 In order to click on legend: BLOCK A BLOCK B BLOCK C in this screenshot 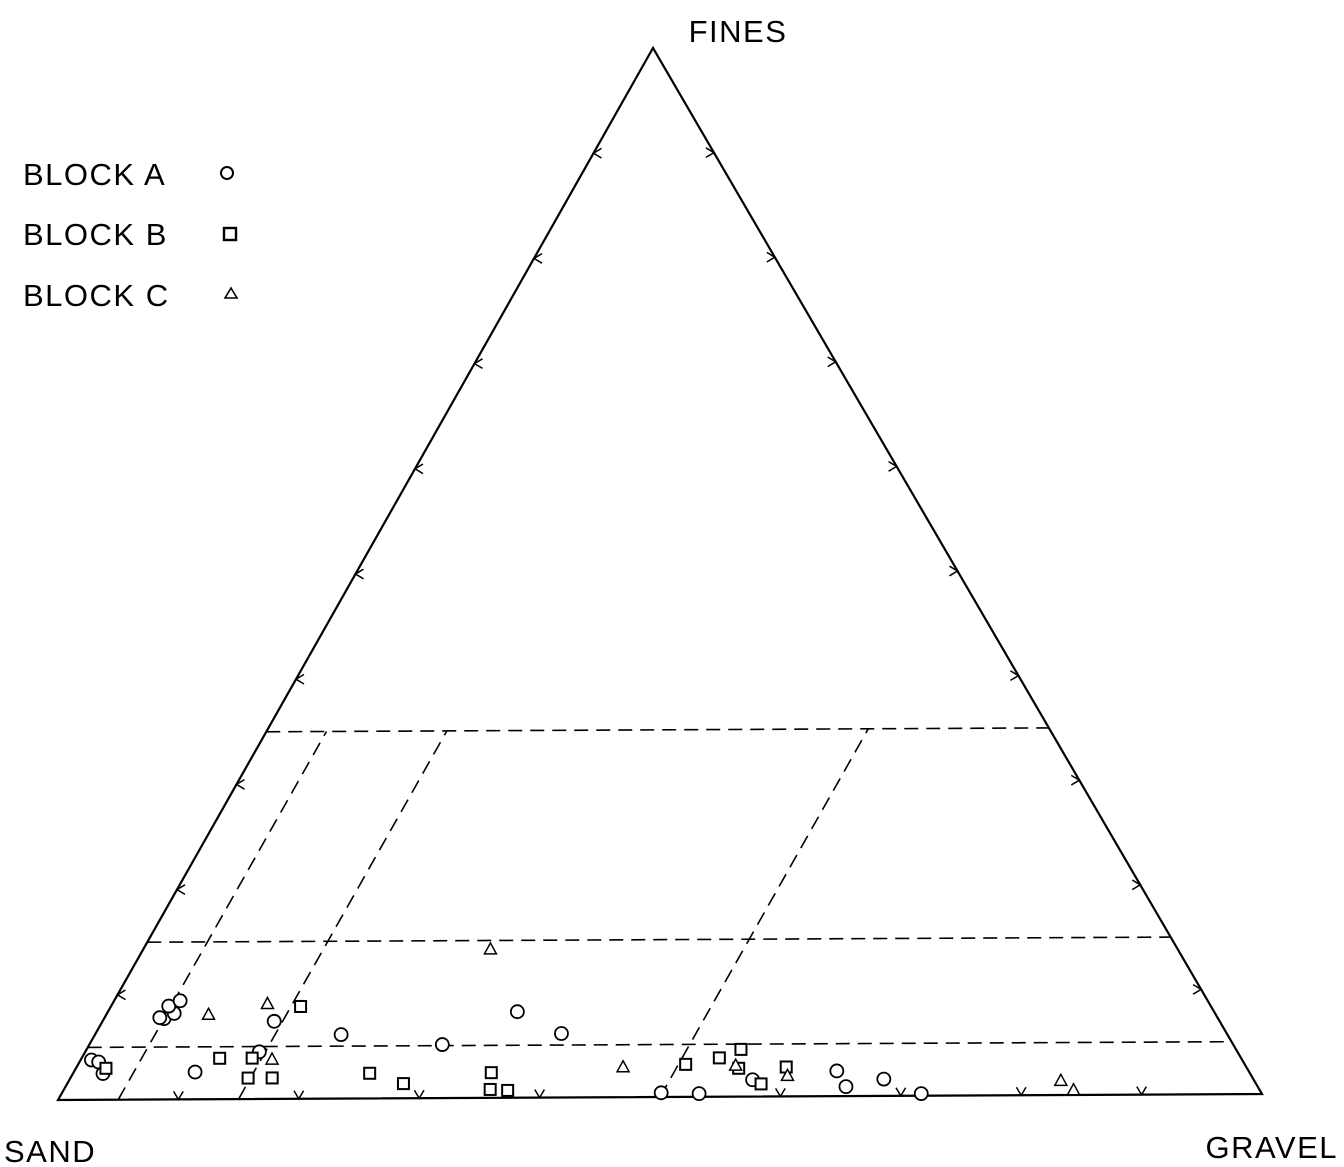, I will do `click(131, 235)`.